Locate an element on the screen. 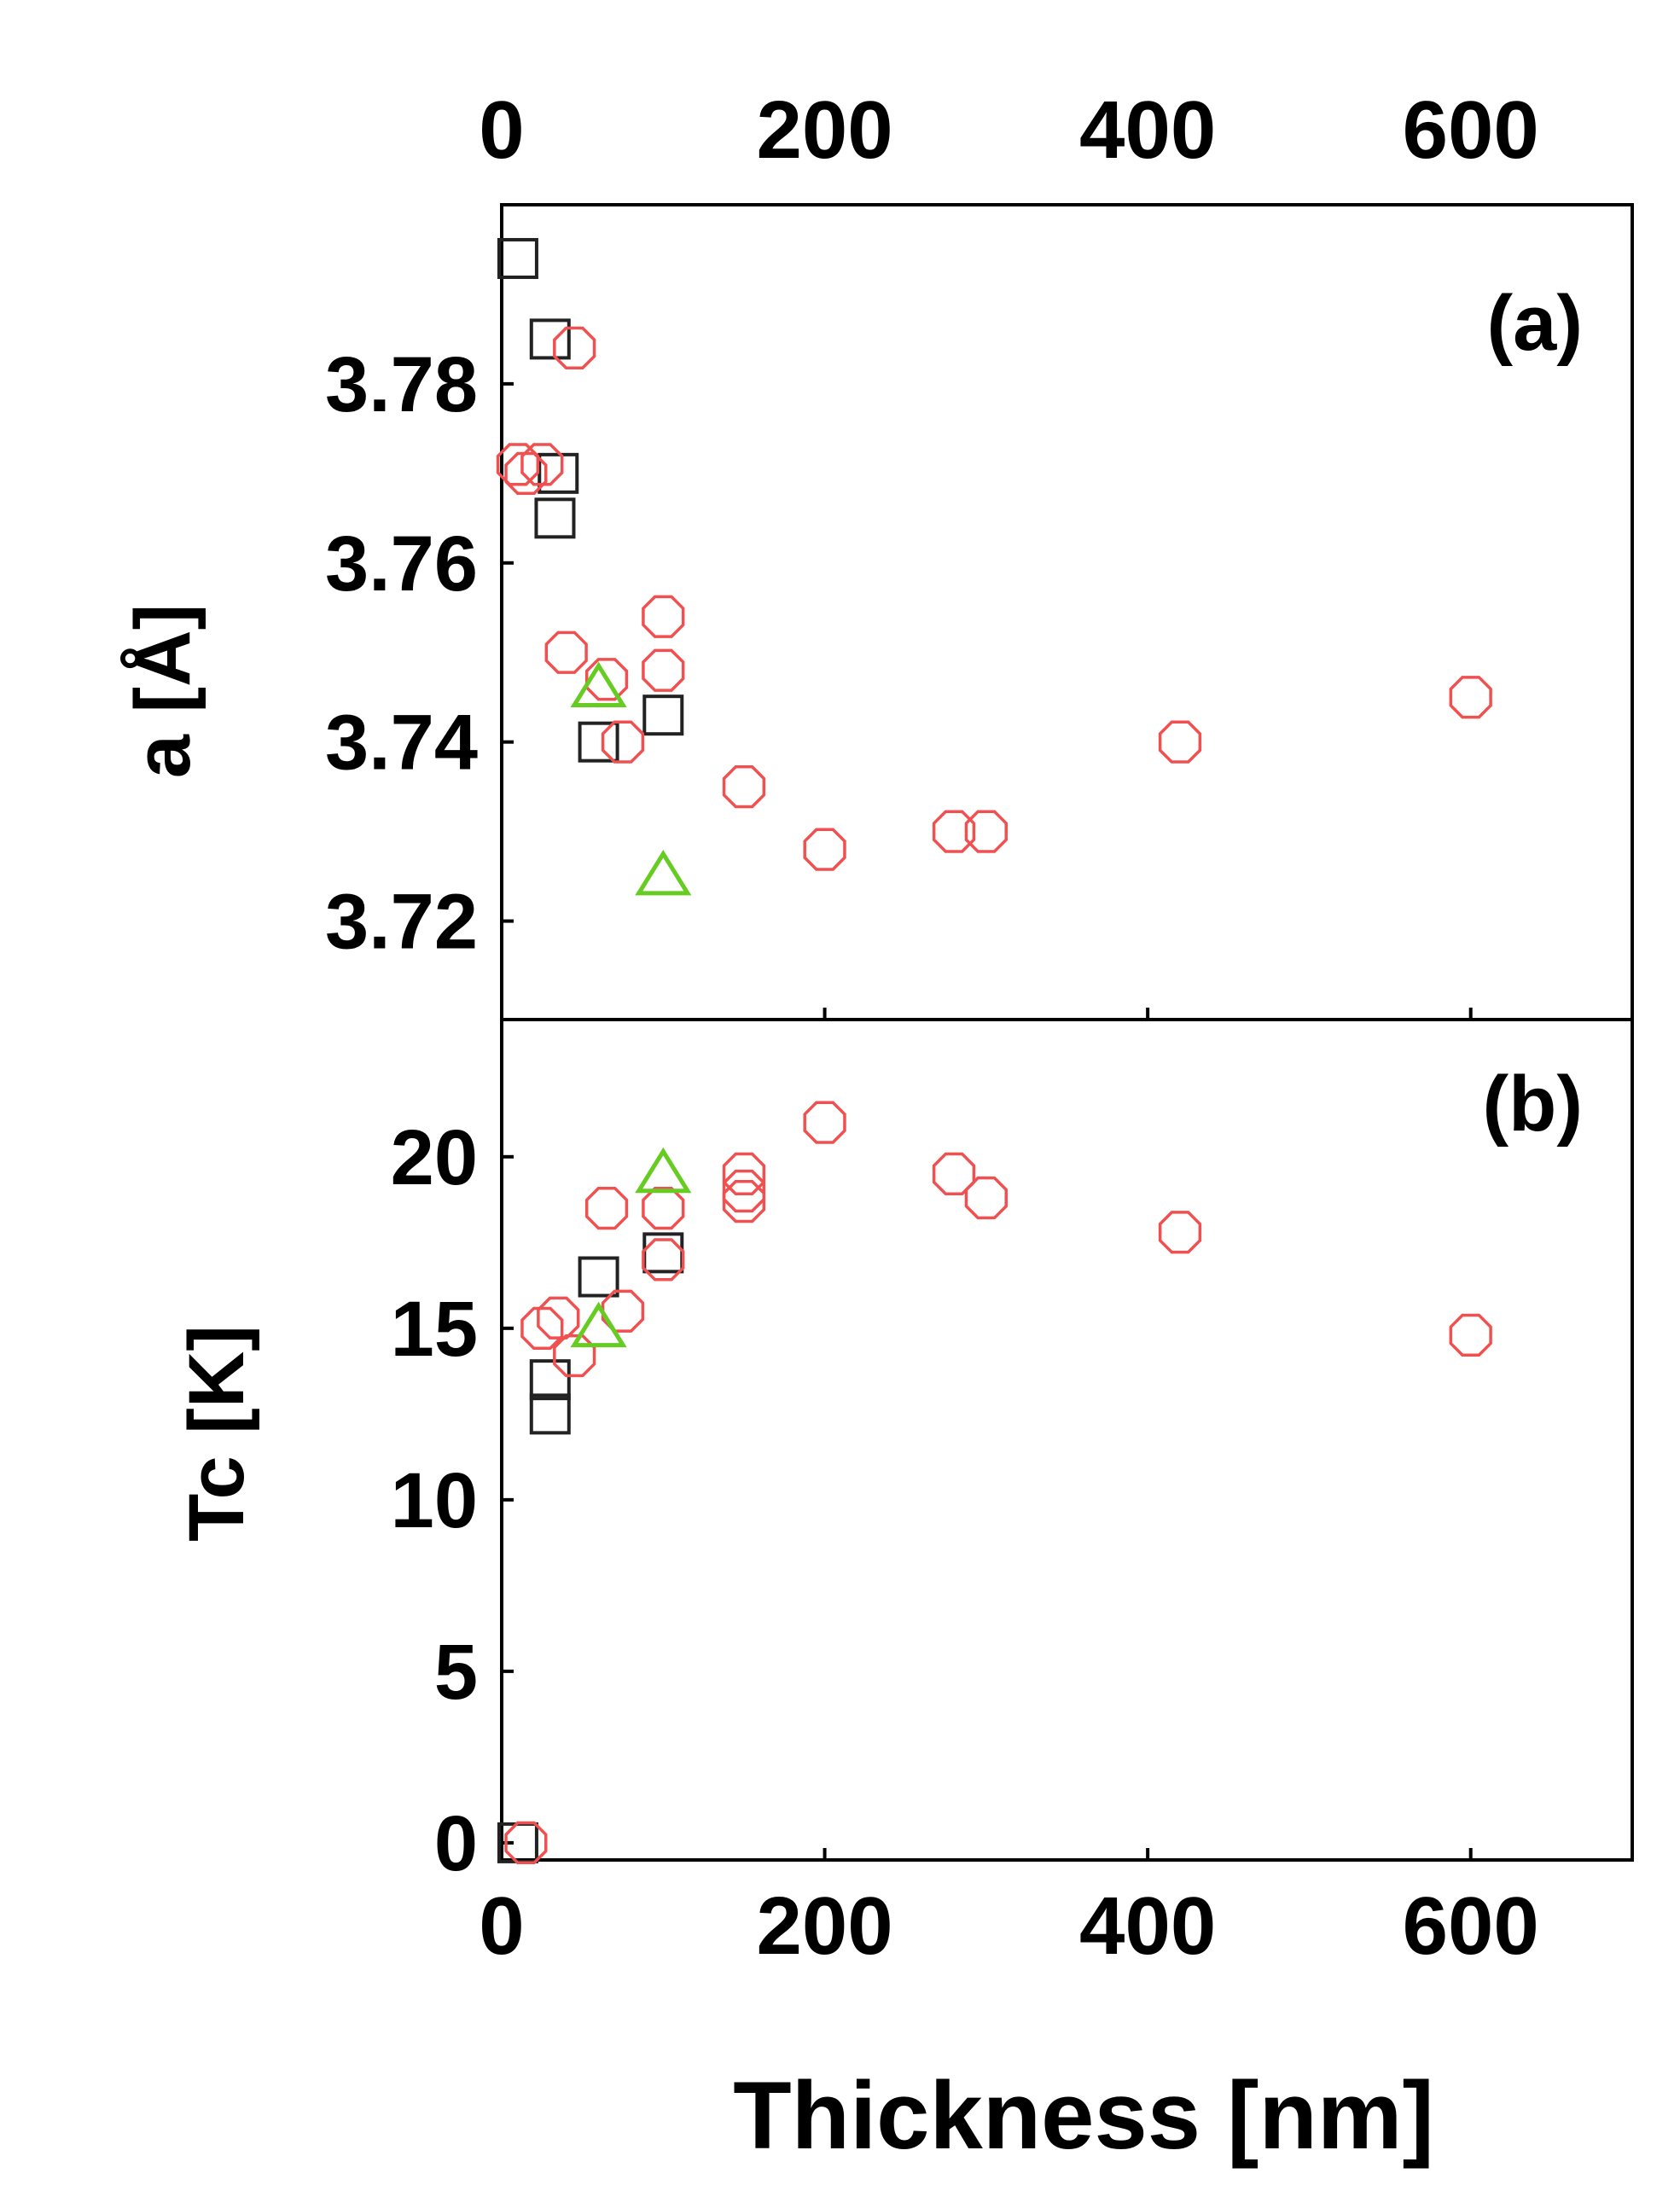 Image resolution: width=1680 pixels, height=2191 pixels. y-tick-label: 3.76 is located at coordinates (402, 563).